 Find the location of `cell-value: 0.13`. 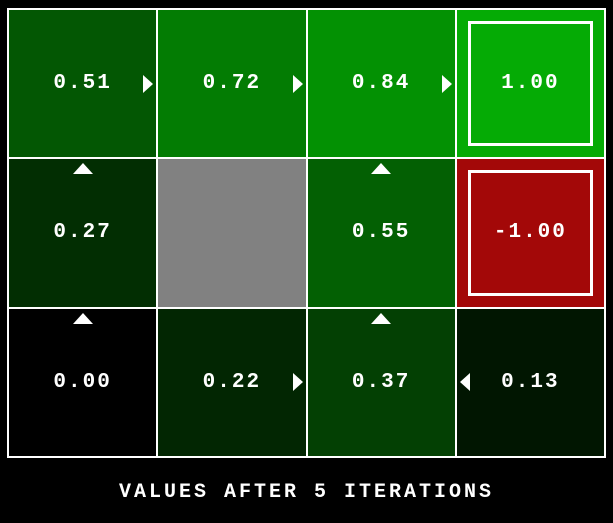

cell-value: 0.13 is located at coordinates (530, 382).